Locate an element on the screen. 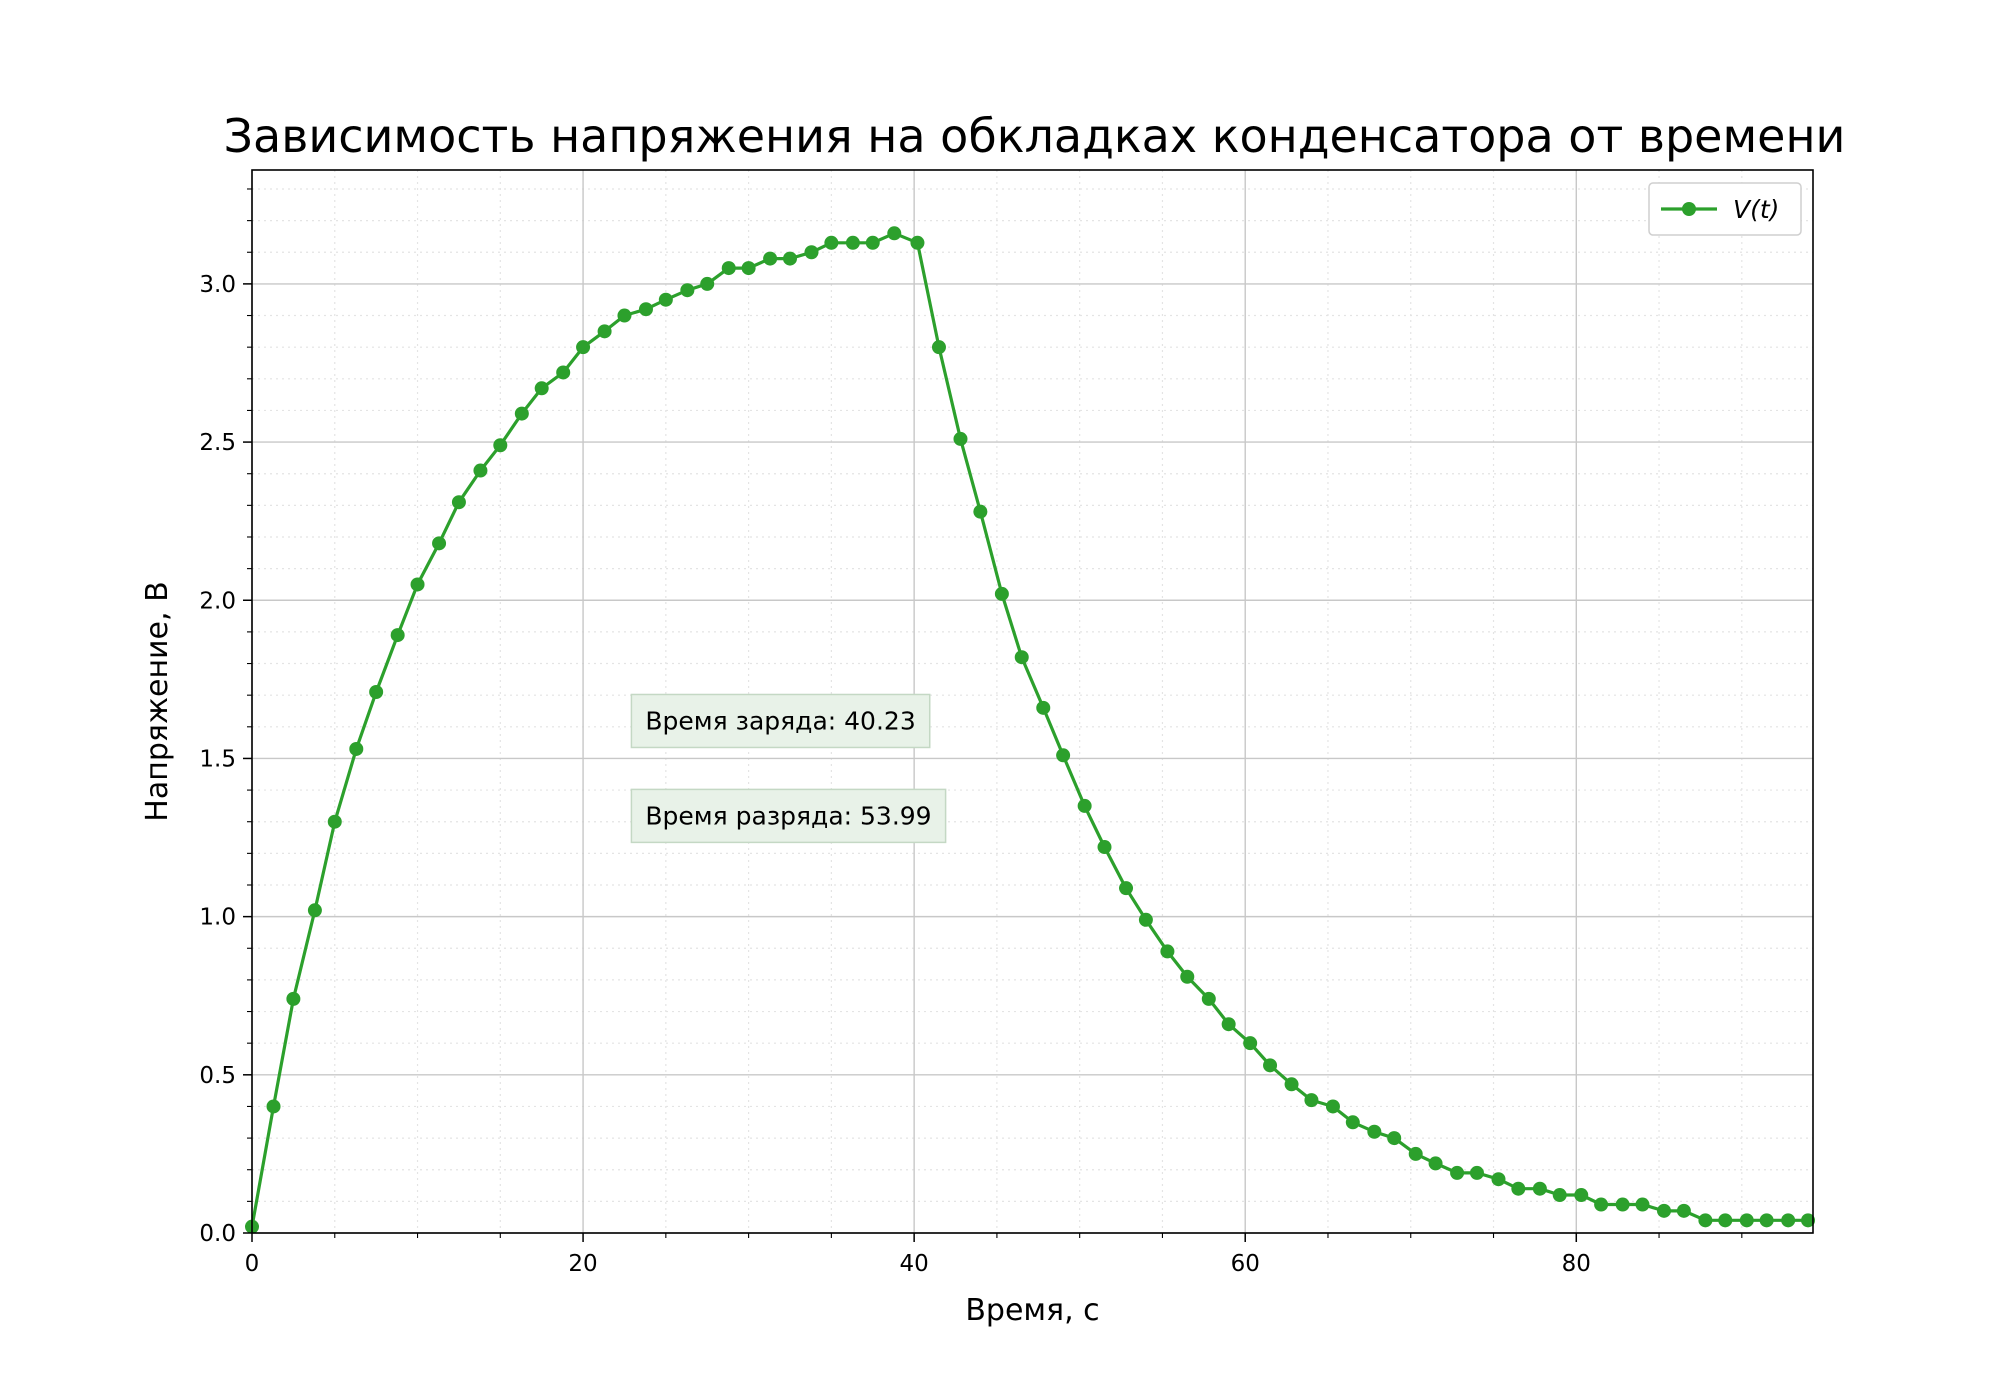 This screenshot has width=2000, height=1400. x-axis-title: Время, с is located at coordinates (1032, 1310).